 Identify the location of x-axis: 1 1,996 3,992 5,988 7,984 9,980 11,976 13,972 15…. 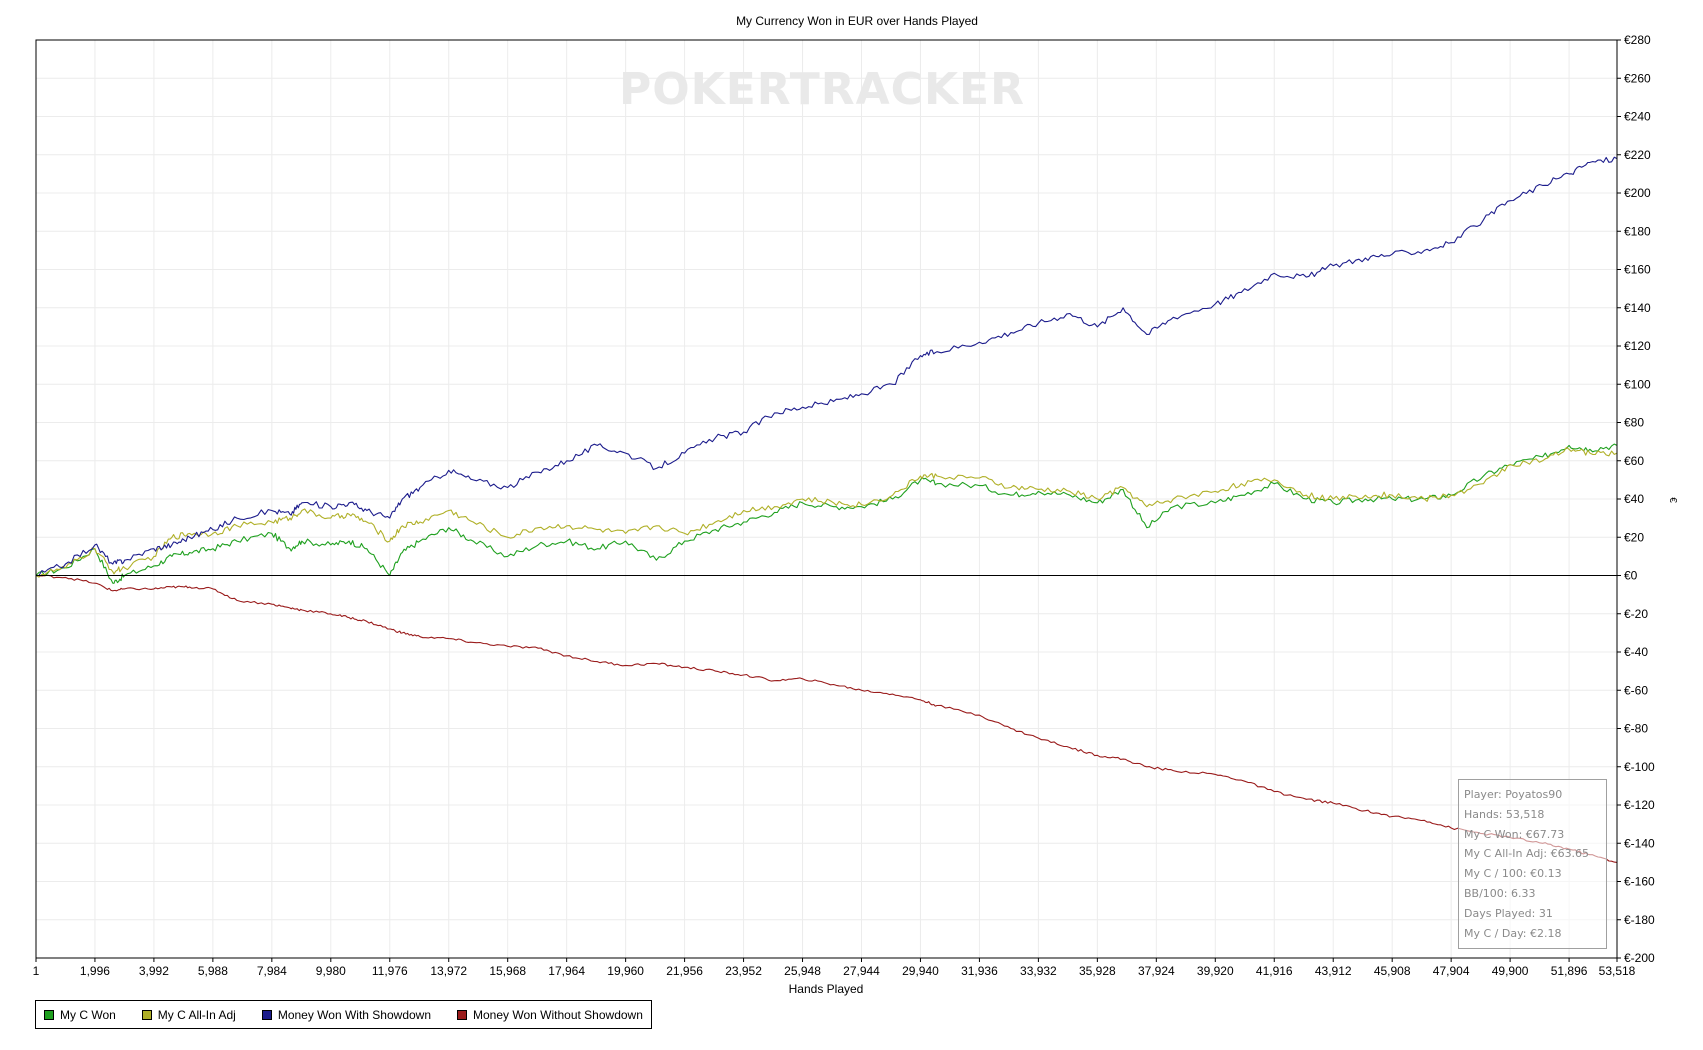
(834, 968).